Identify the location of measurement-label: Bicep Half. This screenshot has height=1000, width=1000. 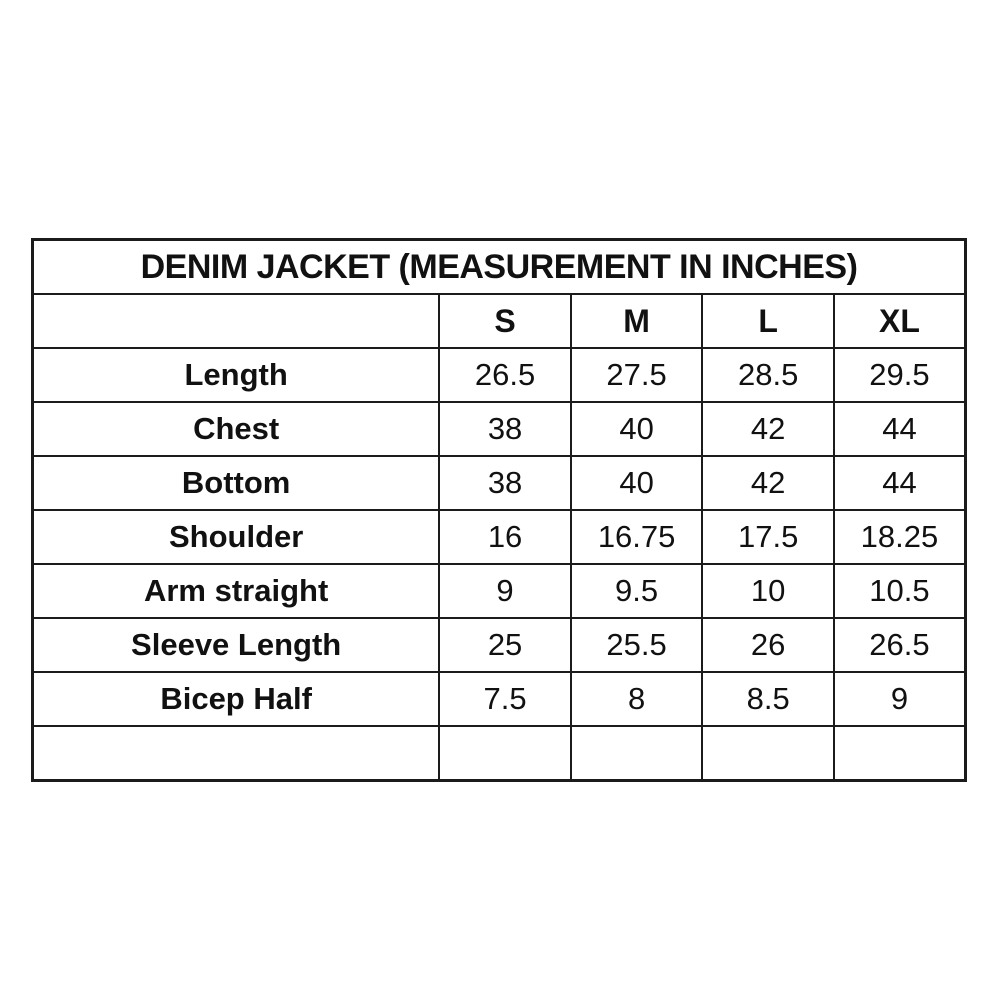
(236, 699).